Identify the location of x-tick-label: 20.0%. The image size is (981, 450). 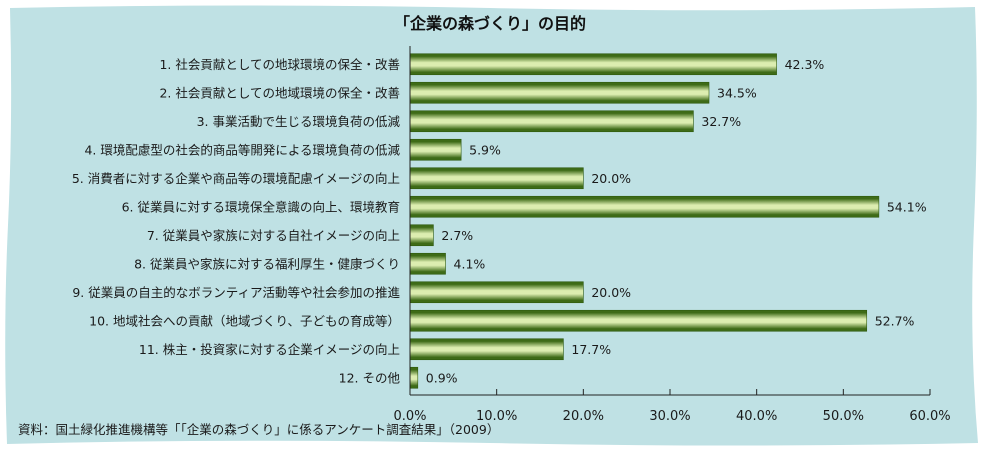
(583, 416).